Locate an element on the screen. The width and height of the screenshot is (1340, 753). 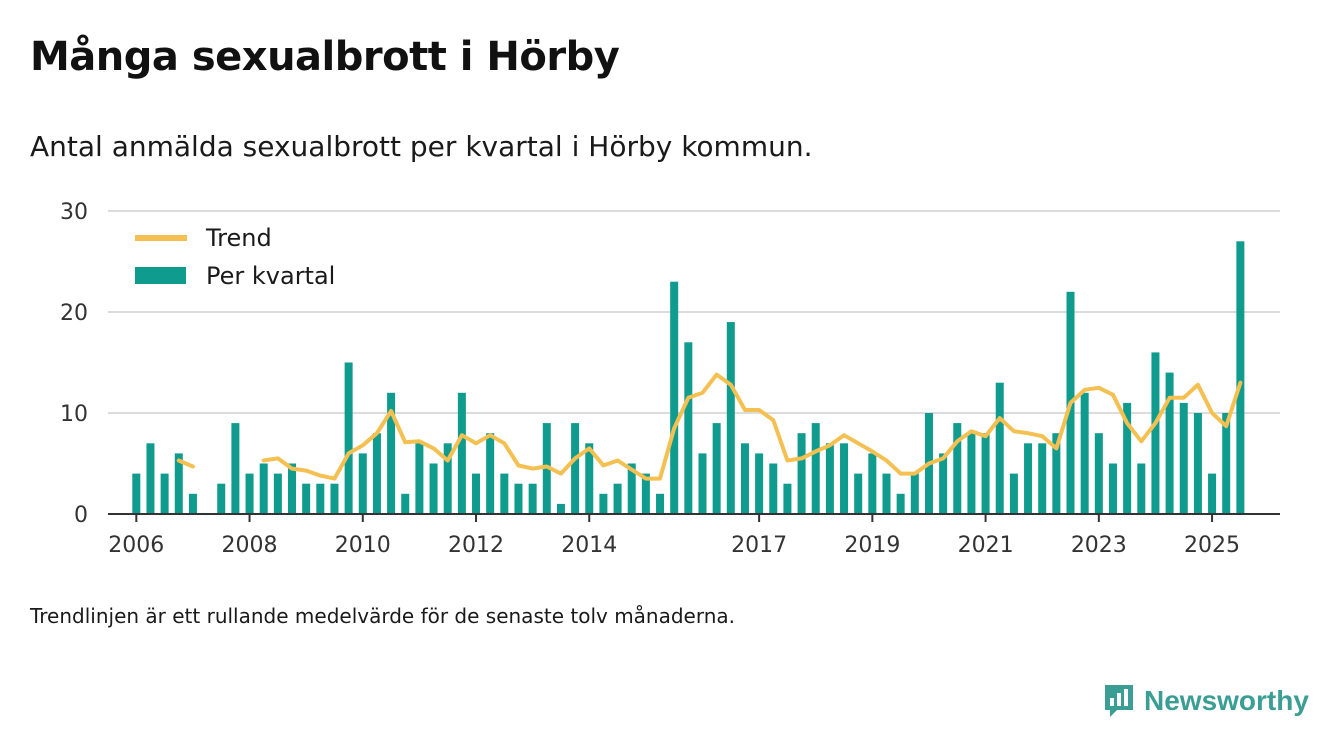
x-tick-label: 2021 is located at coordinates (986, 545).